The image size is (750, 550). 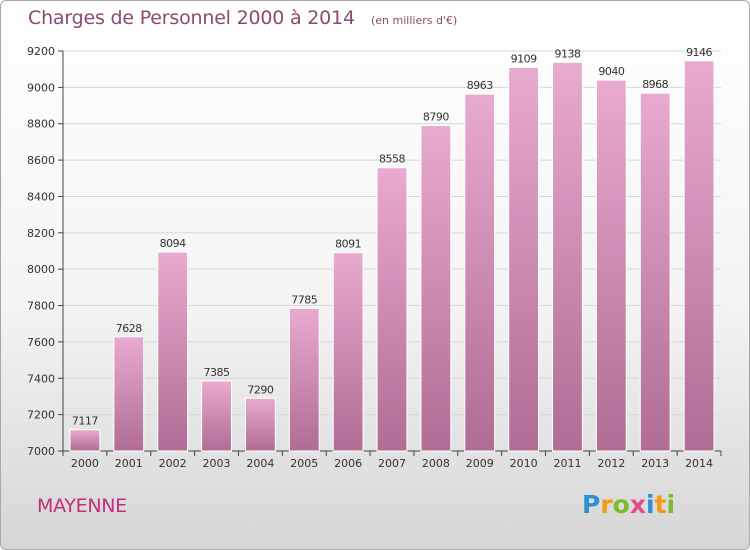 What do you see at coordinates (621, 504) in the screenshot?
I see `logo-letter: o` at bounding box center [621, 504].